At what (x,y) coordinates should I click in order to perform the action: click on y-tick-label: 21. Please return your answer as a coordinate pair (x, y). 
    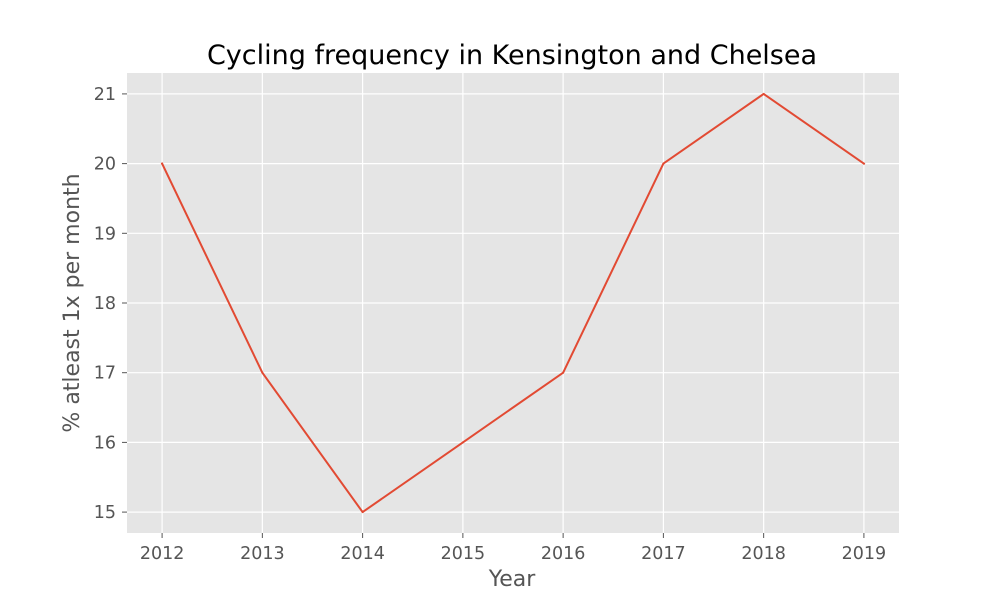
    Looking at the image, I should click on (105, 95).